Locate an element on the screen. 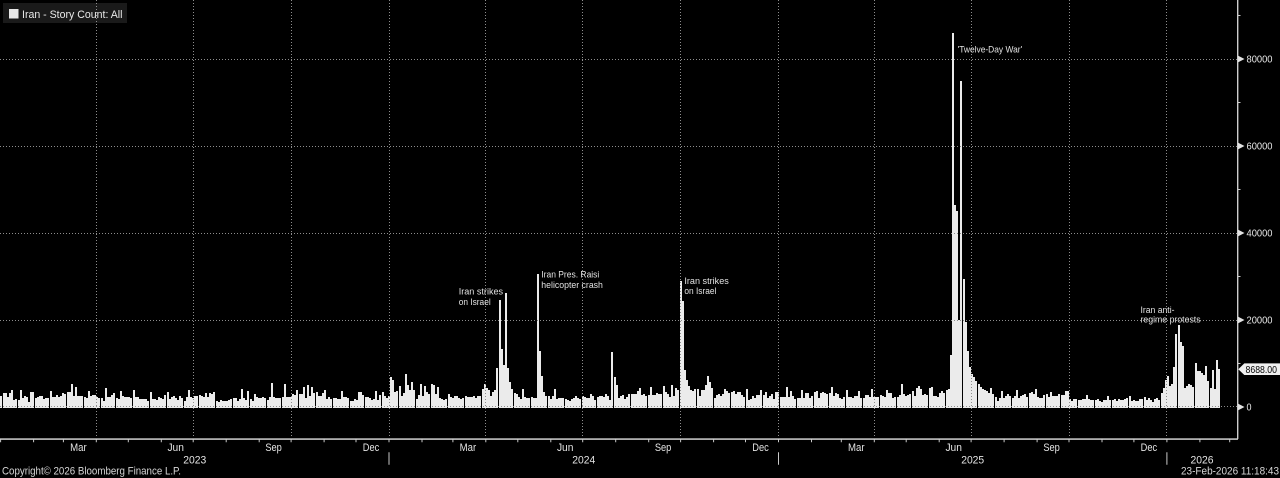  svg-text: 2025 is located at coordinates (972, 460).